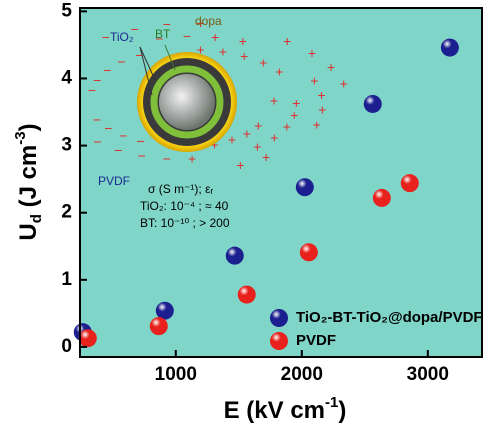 This screenshot has height=431, width=500. I want to click on x-label-part: ), so click(342, 410).